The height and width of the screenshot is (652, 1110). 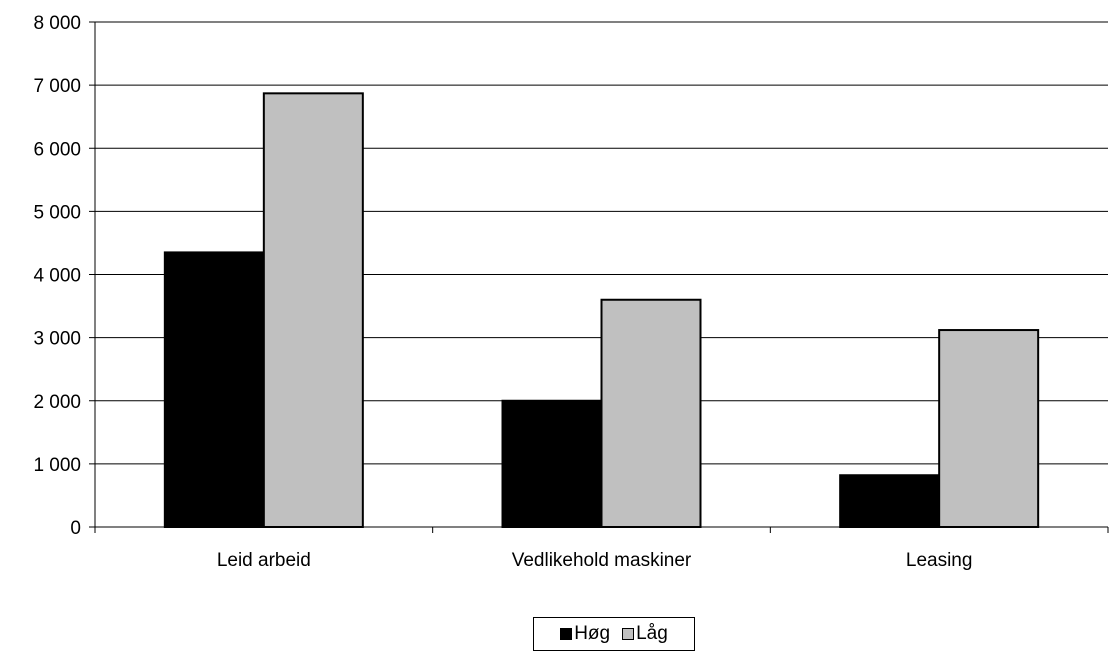 I want to click on x-axis-labels: Leid arbeid Vedlikehold maskiner Leasing, so click(x=595, y=560).